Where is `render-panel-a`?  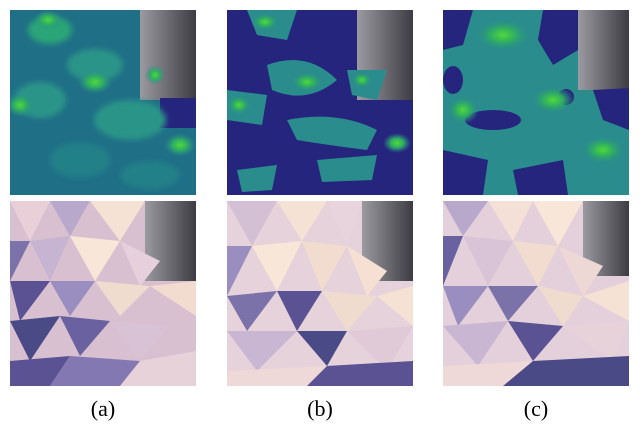 render-panel-a is located at coordinates (103, 293).